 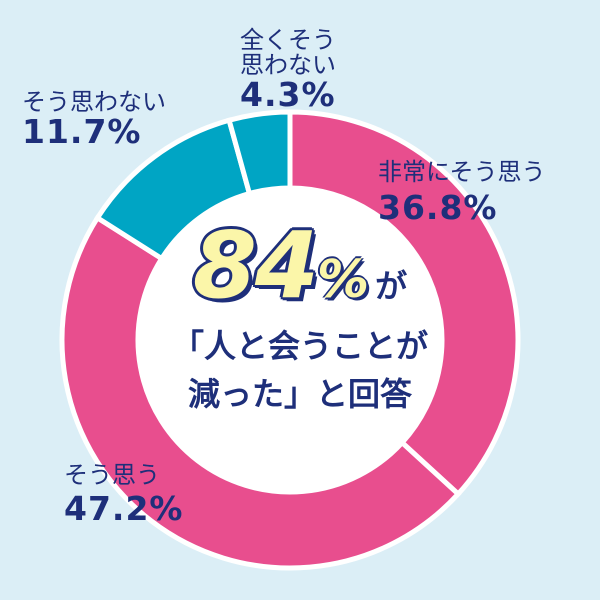 I want to click on label-hijou: 非常にそう思う 36.8%, so click(x=462, y=193).